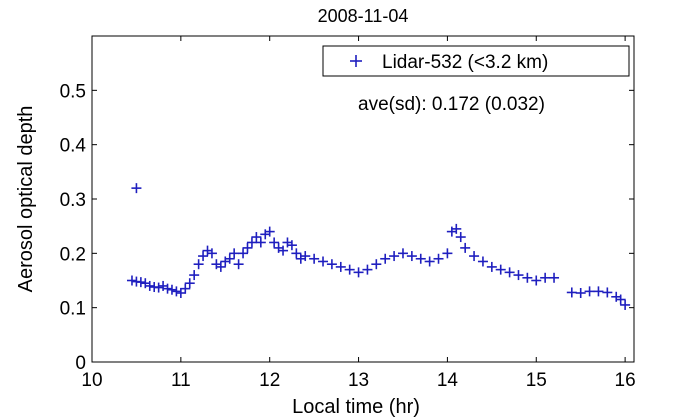 Image resolution: width=700 pixels, height=420 pixels. Describe the element at coordinates (73, 309) in the screenshot. I see `y-tick-label: 0.1` at that location.